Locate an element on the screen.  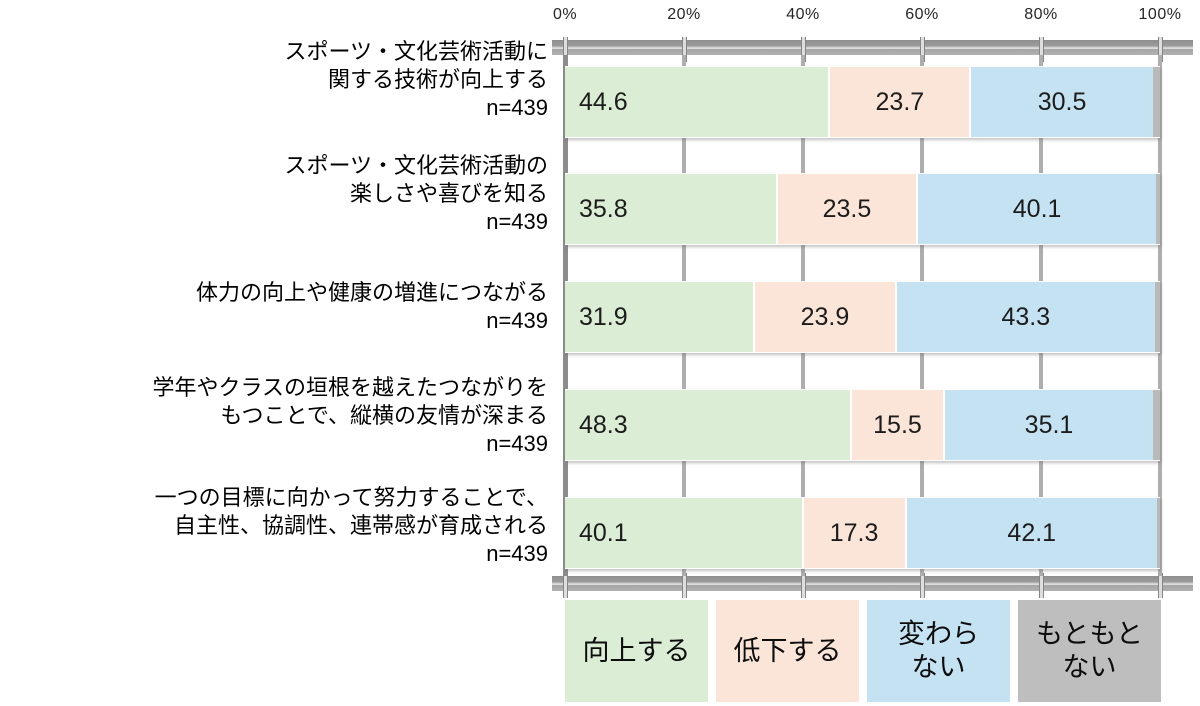
value-label: 42.1 is located at coordinates (1032, 532).